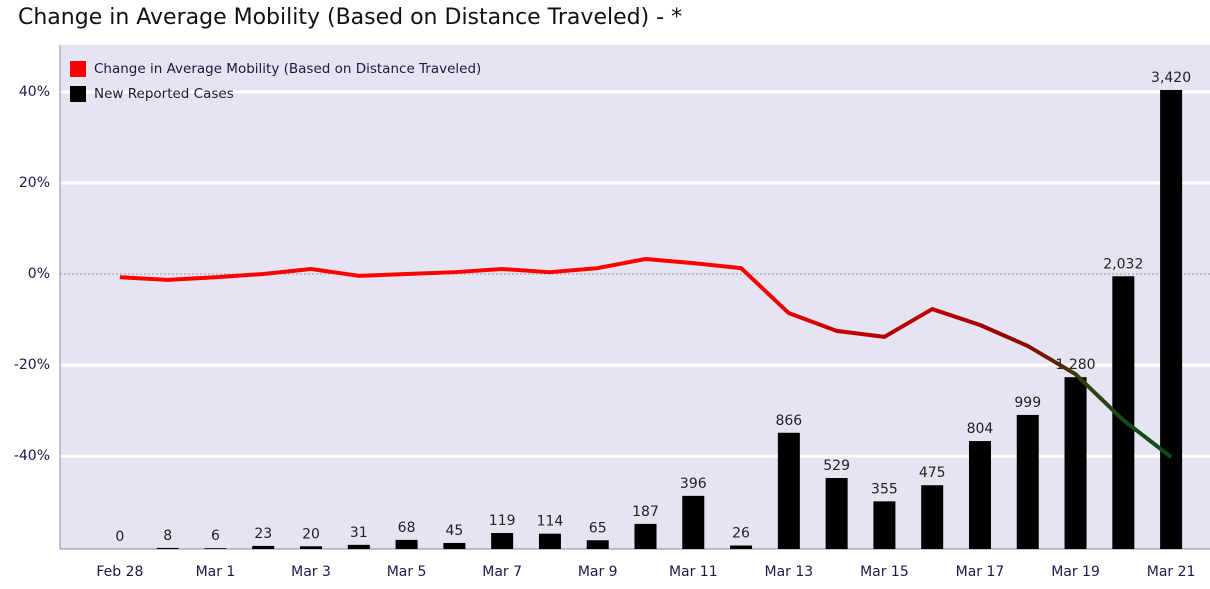  Describe the element at coordinates (454, 531) in the screenshot. I see `data-label: 45` at that location.